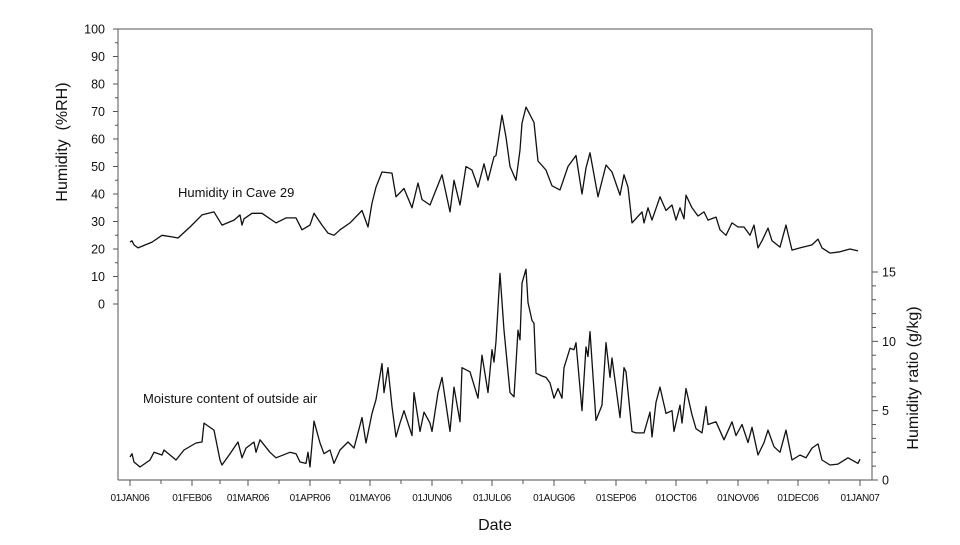  Describe the element at coordinates (432, 498) in the screenshot. I see `x-tick-label: 01JUN06` at that location.